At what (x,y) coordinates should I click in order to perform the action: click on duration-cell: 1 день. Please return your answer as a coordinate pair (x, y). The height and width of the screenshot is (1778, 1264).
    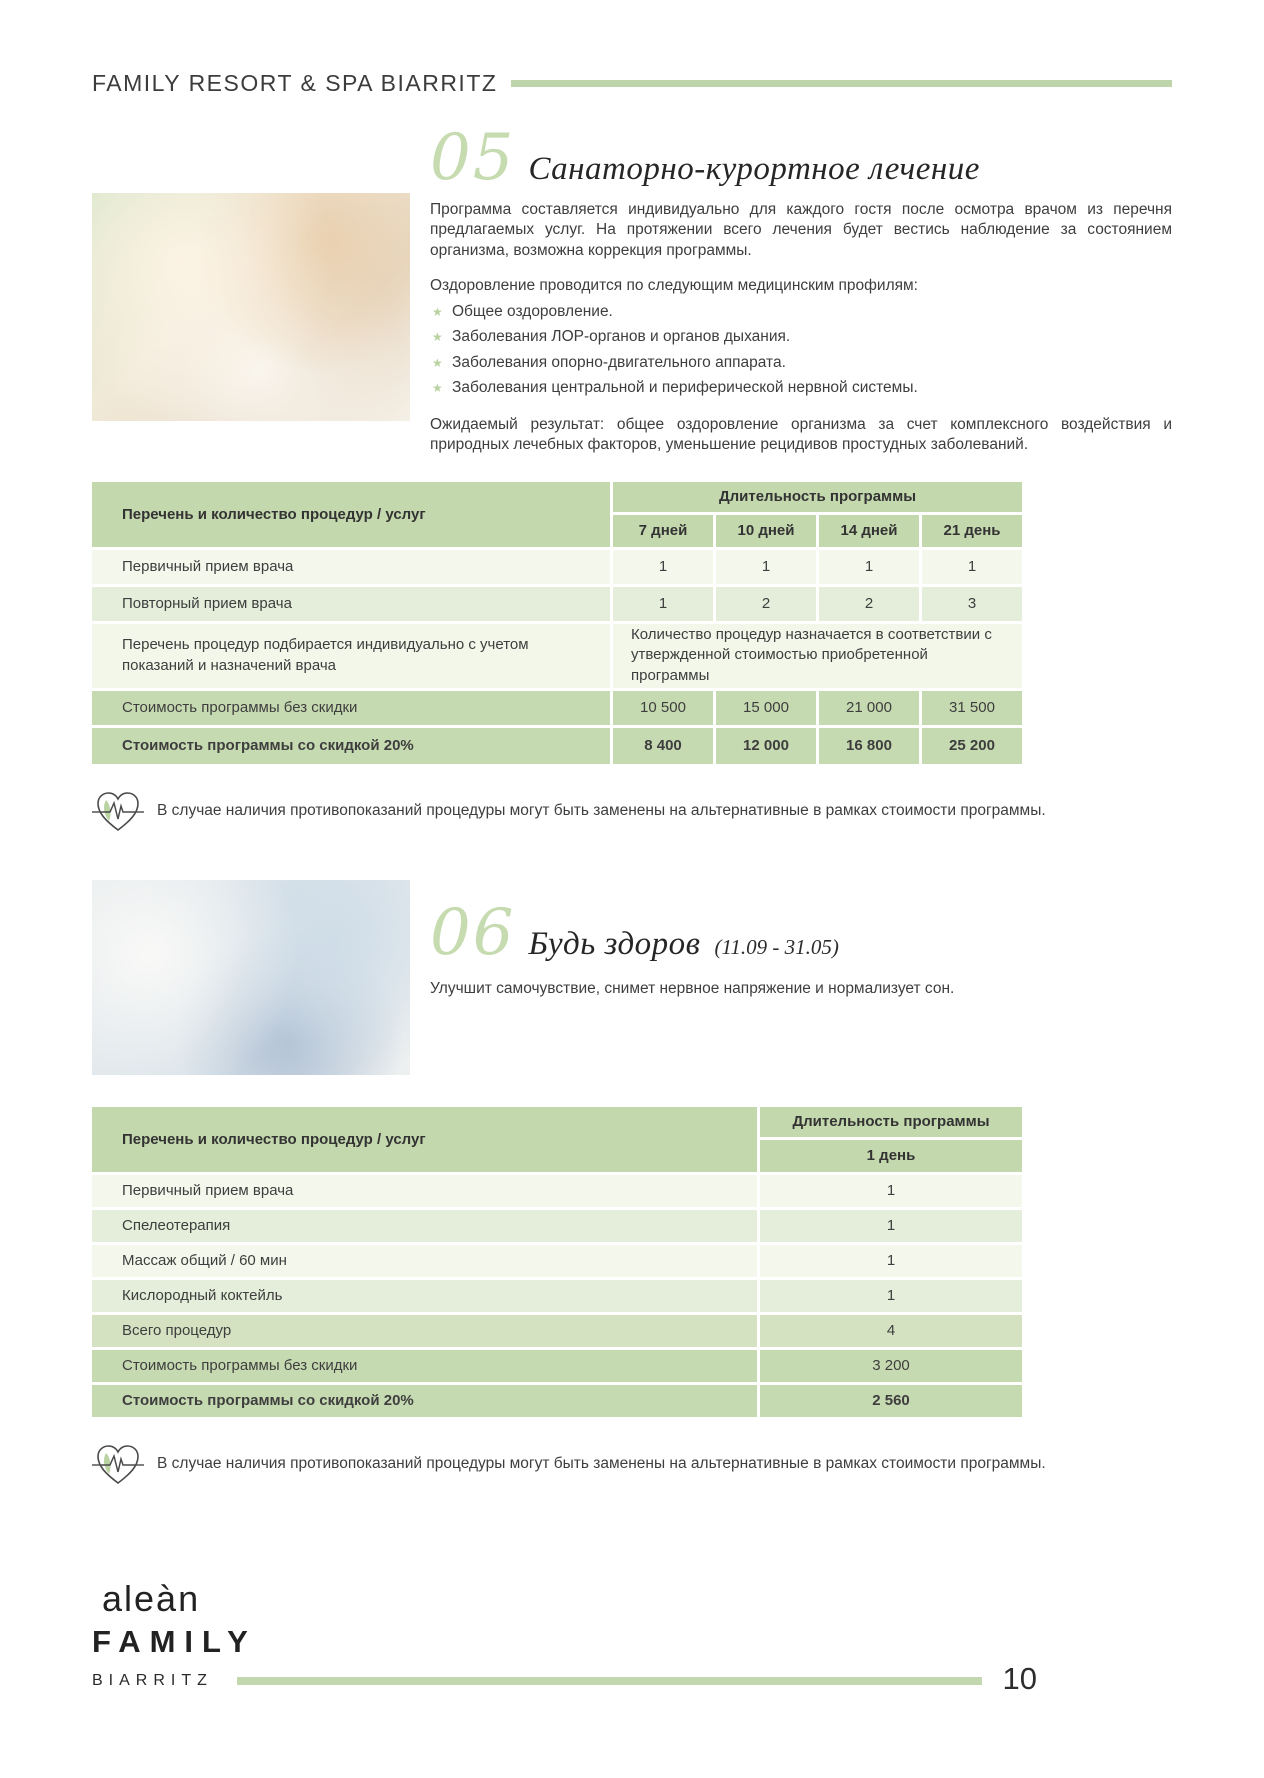
    Looking at the image, I should click on (891, 1155).